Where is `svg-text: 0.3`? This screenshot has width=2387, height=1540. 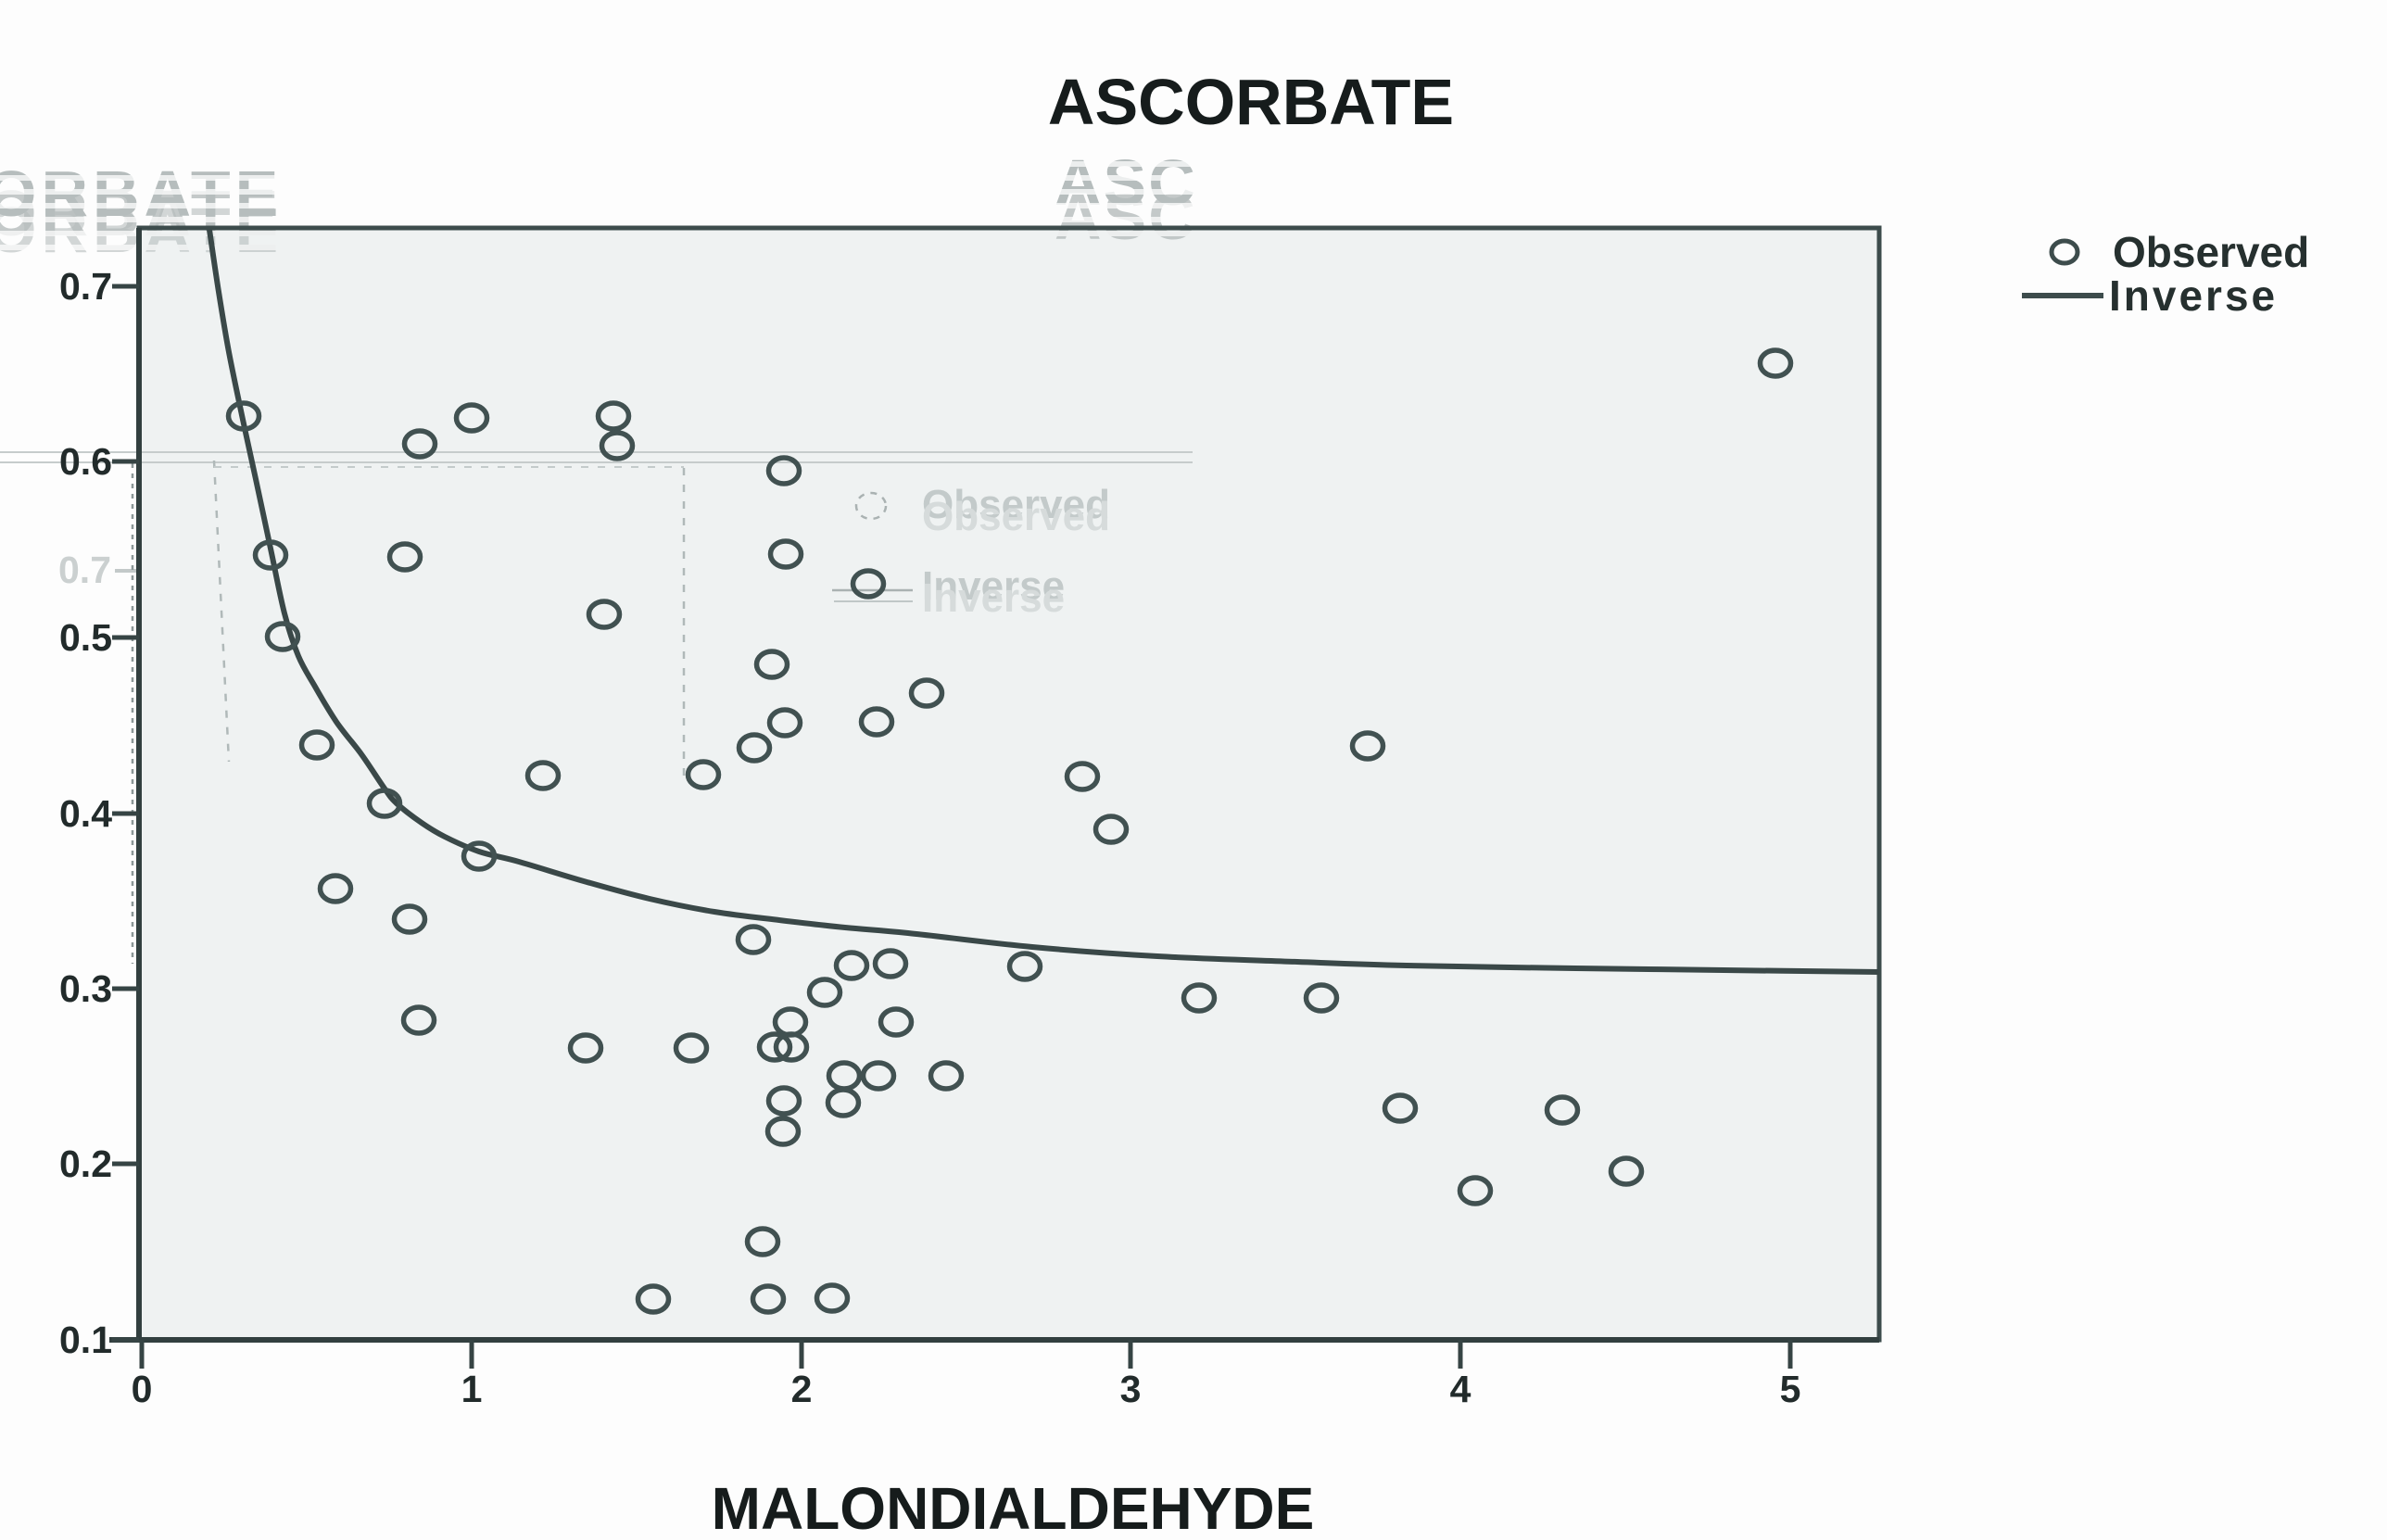
svg-text: 0.3 is located at coordinates (85, 988).